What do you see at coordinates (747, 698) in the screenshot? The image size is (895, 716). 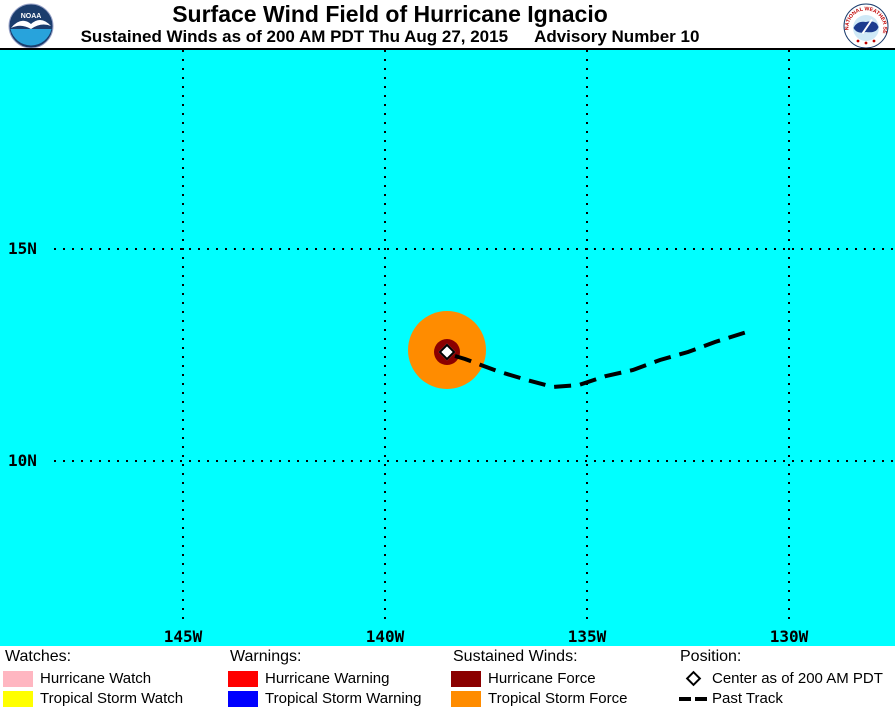 I see `legend-item-label: Past Track` at bounding box center [747, 698].